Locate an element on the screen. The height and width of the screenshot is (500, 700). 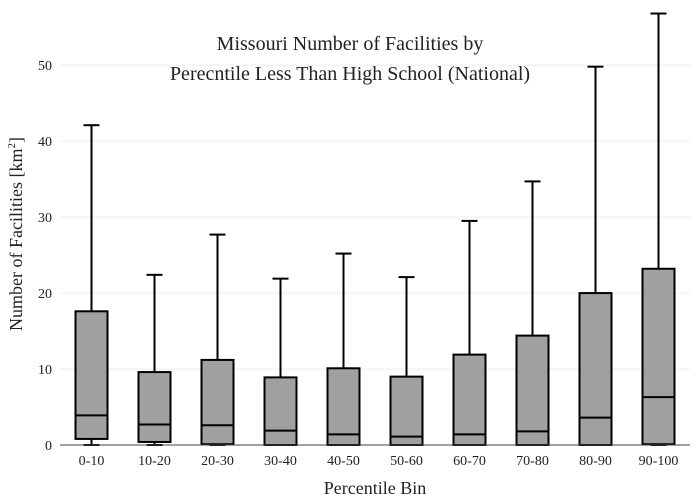
y-axis-label: Number of Facilities [km2] is located at coordinates (16, 234).